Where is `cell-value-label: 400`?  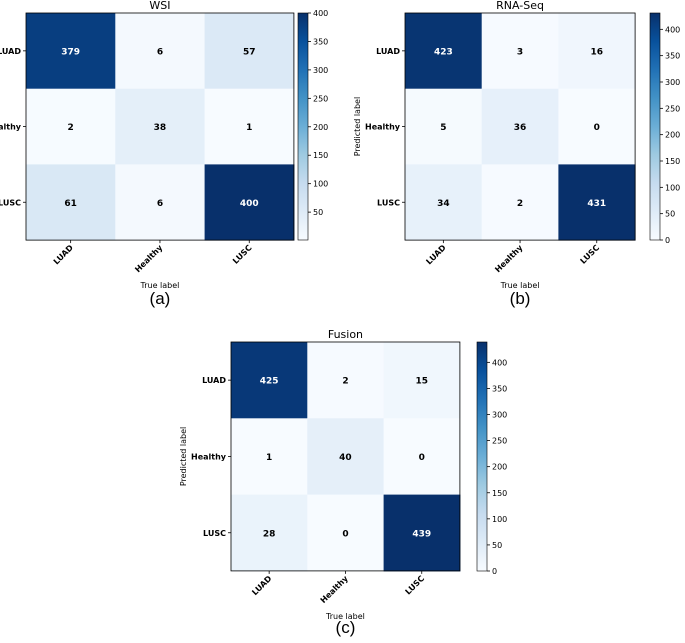 cell-value-label: 400 is located at coordinates (249, 204).